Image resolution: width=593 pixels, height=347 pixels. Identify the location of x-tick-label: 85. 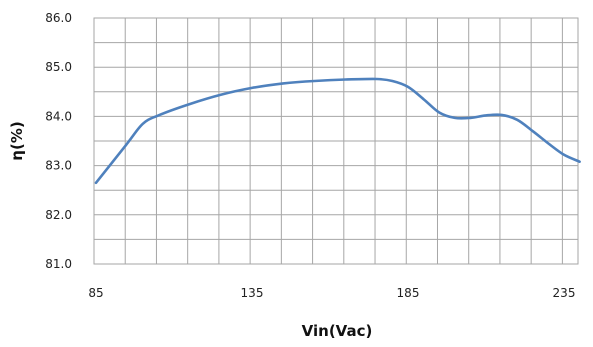
(95, 293).